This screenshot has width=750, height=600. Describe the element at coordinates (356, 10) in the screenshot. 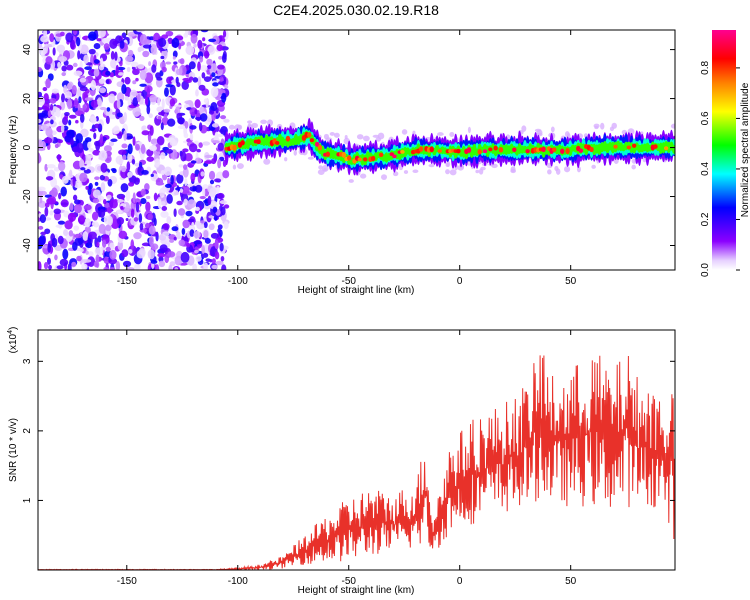

I see `page-title: C2E4.2025.030.02.19.R18` at that location.